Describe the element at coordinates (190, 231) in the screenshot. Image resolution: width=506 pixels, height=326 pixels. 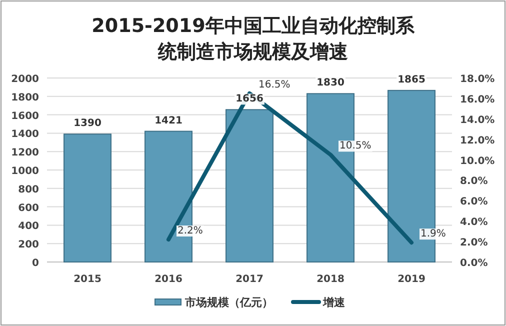
I see `data-label: 2.2%` at that location.